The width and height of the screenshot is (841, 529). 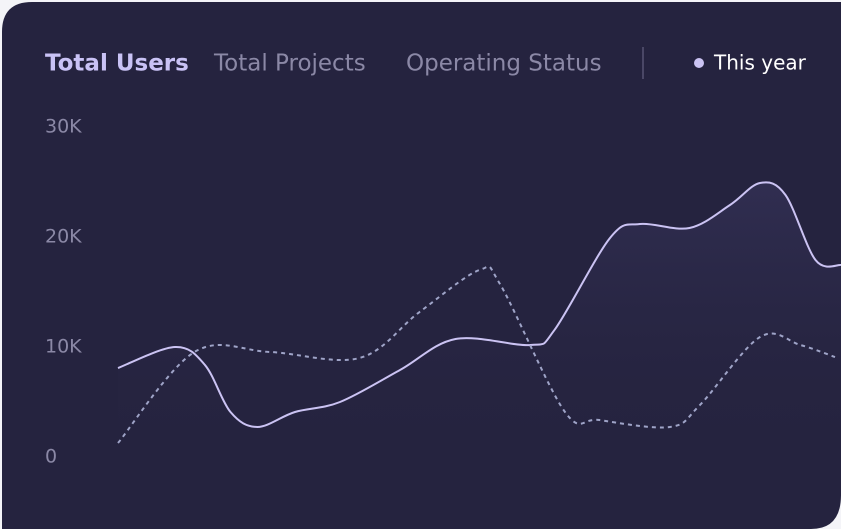 I want to click on legend-label: This year, so click(x=760, y=63).